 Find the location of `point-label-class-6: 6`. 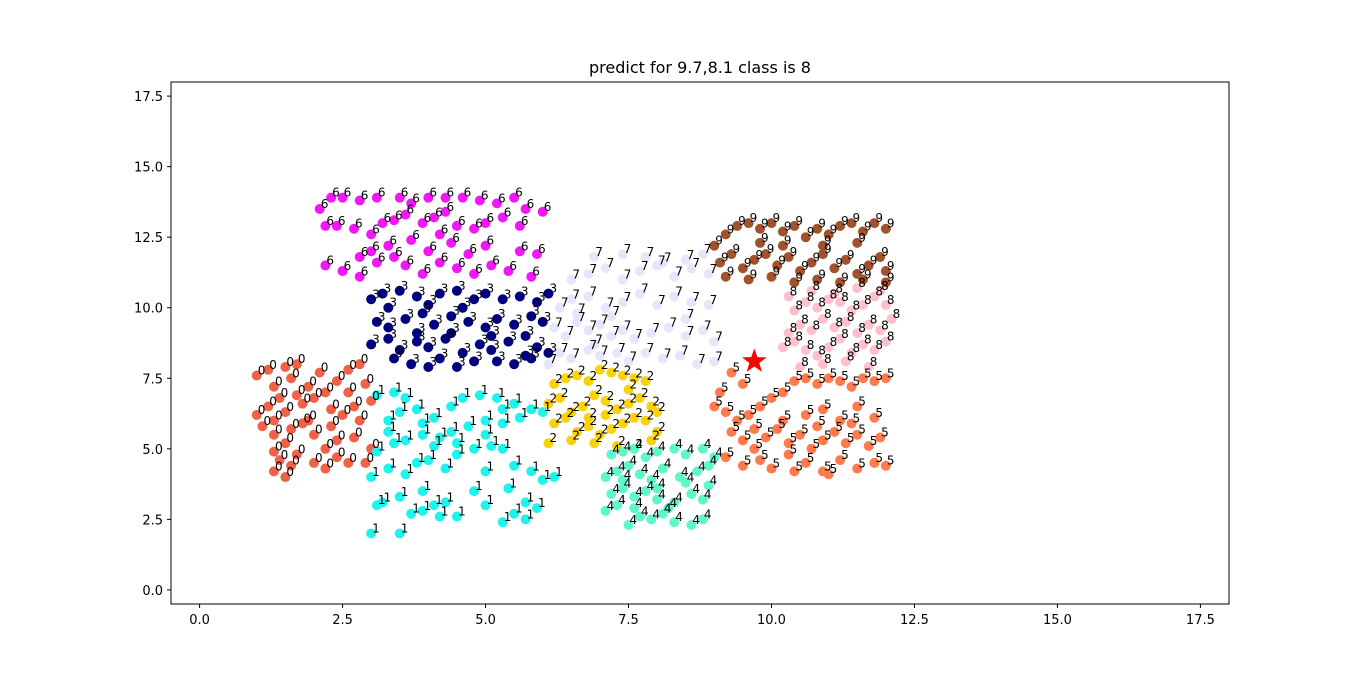

point-label-class-6: 6 is located at coordinates (456, 238).